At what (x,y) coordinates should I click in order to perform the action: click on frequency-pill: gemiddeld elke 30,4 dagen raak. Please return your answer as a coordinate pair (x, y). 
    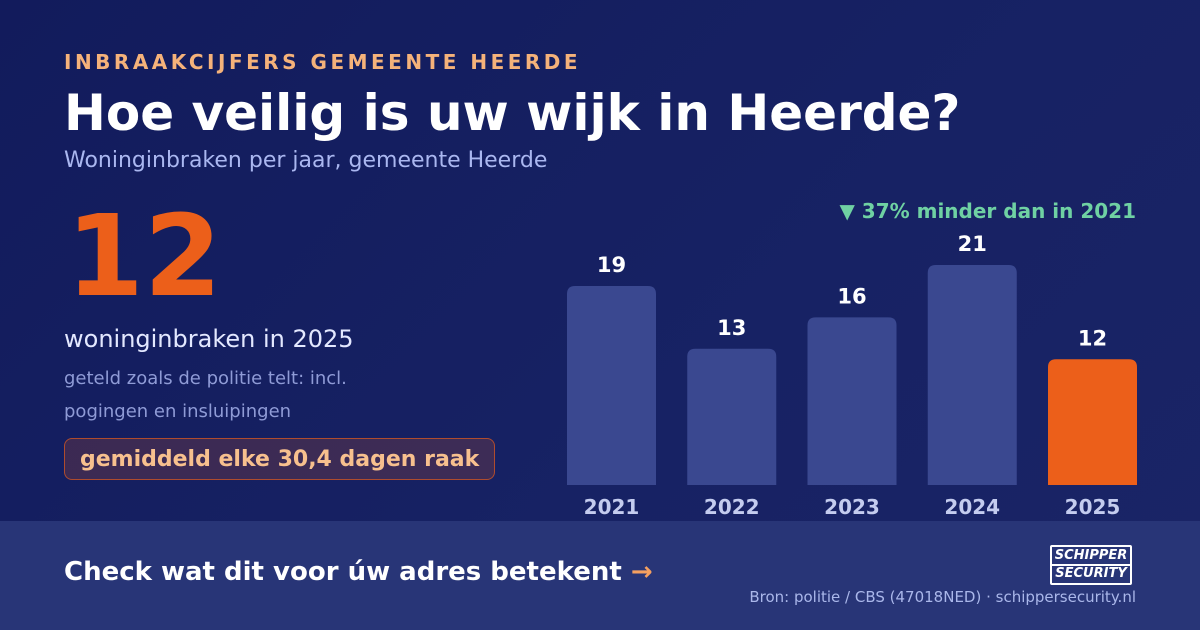
    Looking at the image, I should click on (280, 459).